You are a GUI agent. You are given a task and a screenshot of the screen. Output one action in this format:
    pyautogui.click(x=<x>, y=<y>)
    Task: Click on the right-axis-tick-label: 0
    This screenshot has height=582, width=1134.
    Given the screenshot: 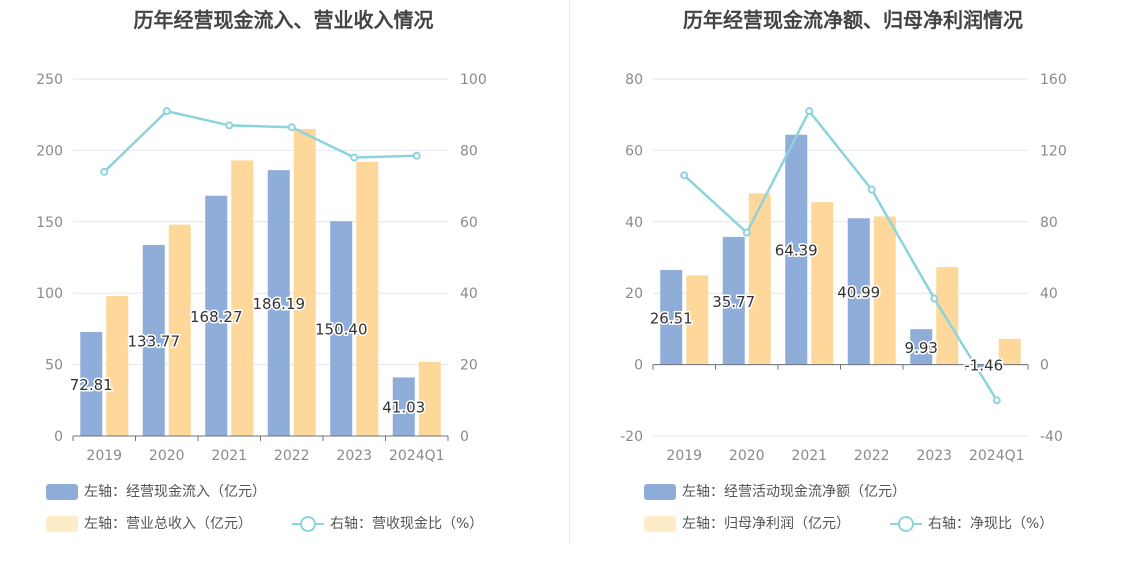 What is the action you would take?
    pyautogui.click(x=464, y=437)
    